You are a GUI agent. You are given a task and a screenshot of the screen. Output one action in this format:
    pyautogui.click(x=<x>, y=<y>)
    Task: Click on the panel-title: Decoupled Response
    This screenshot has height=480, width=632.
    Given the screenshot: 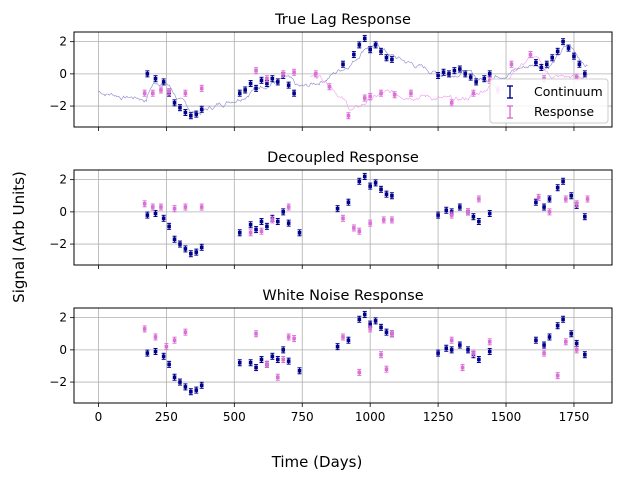 What is the action you would take?
    pyautogui.click(x=343, y=158)
    